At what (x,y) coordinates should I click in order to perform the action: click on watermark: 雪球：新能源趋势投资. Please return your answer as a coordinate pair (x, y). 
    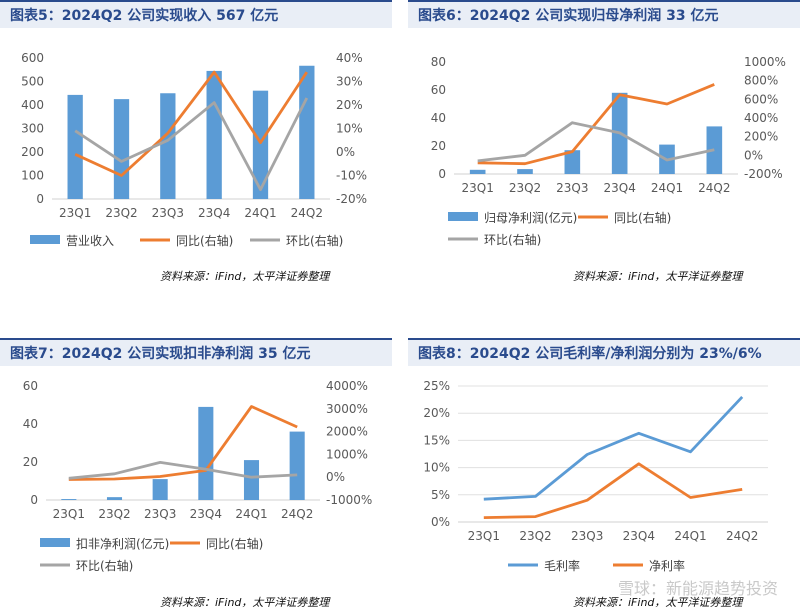
    Looking at the image, I should click on (697, 588).